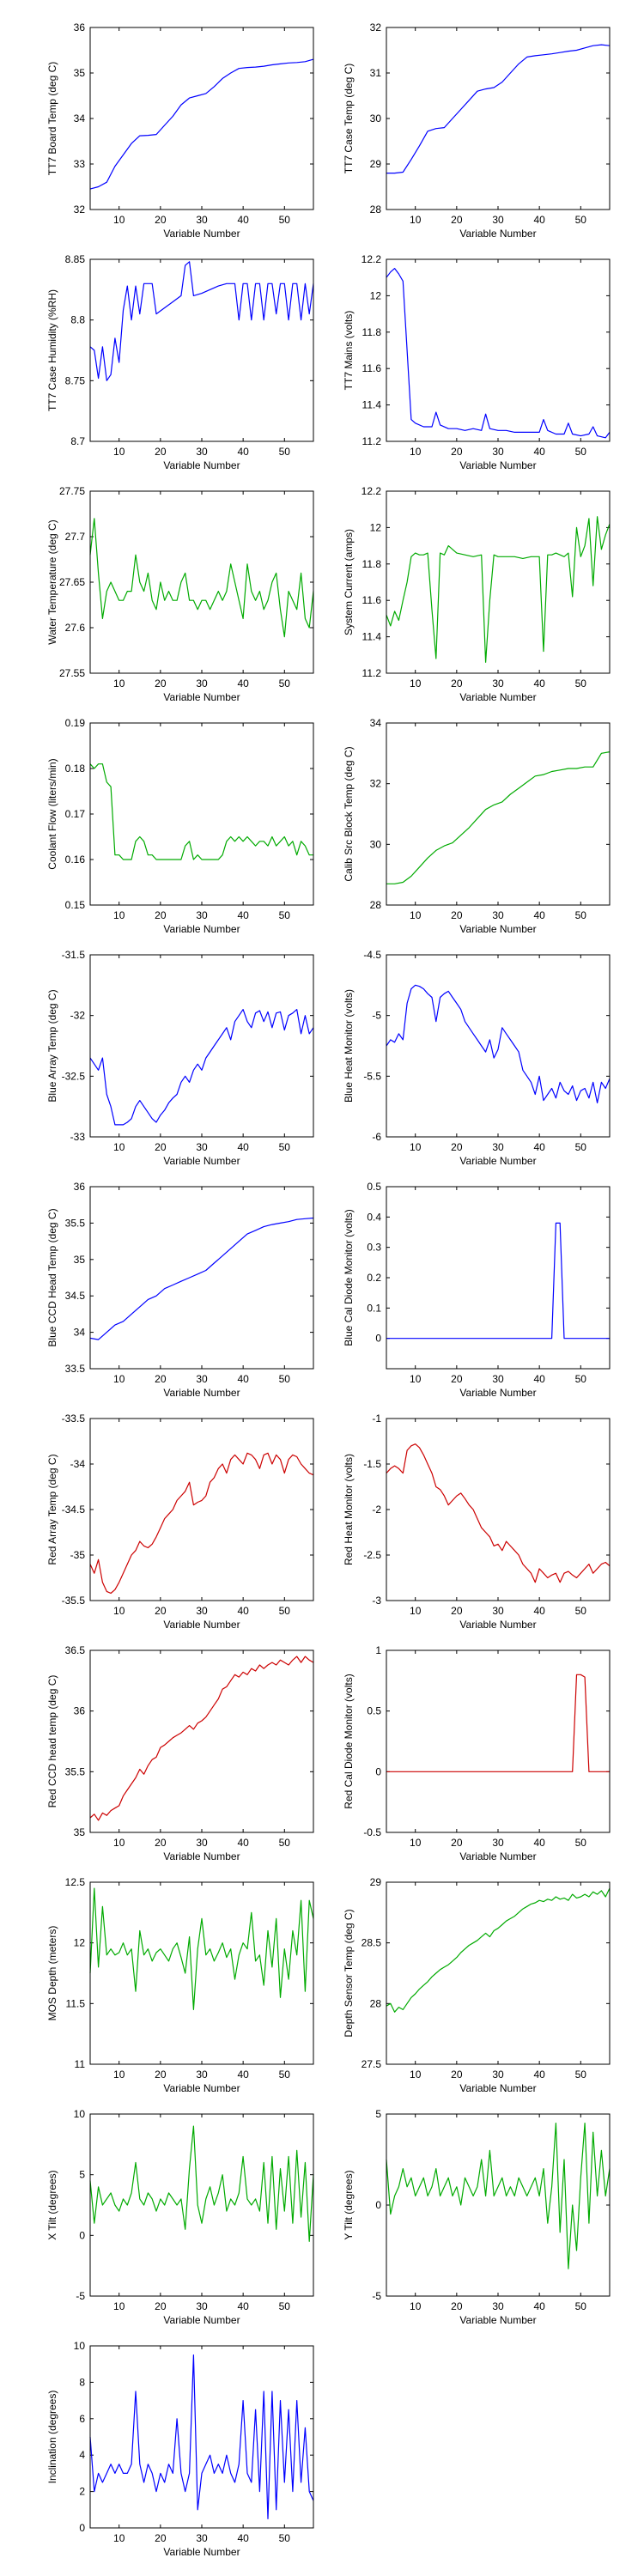 The height and width of the screenshot is (2576, 644). I want to click on y-tick-label: 8.85, so click(75, 259).